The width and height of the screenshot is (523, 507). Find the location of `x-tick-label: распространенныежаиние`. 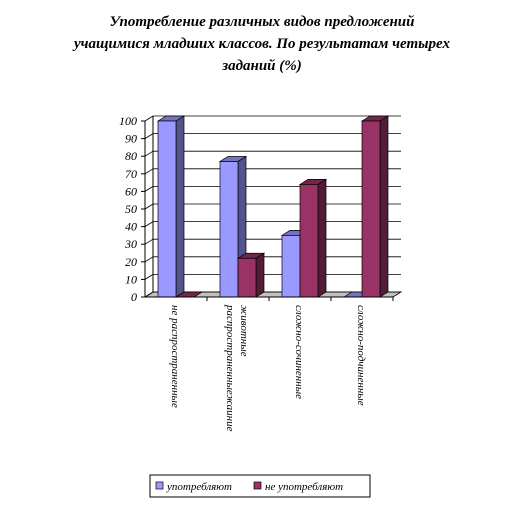

x-tick-label: распространенныежаиние is located at coordinates (230, 368).